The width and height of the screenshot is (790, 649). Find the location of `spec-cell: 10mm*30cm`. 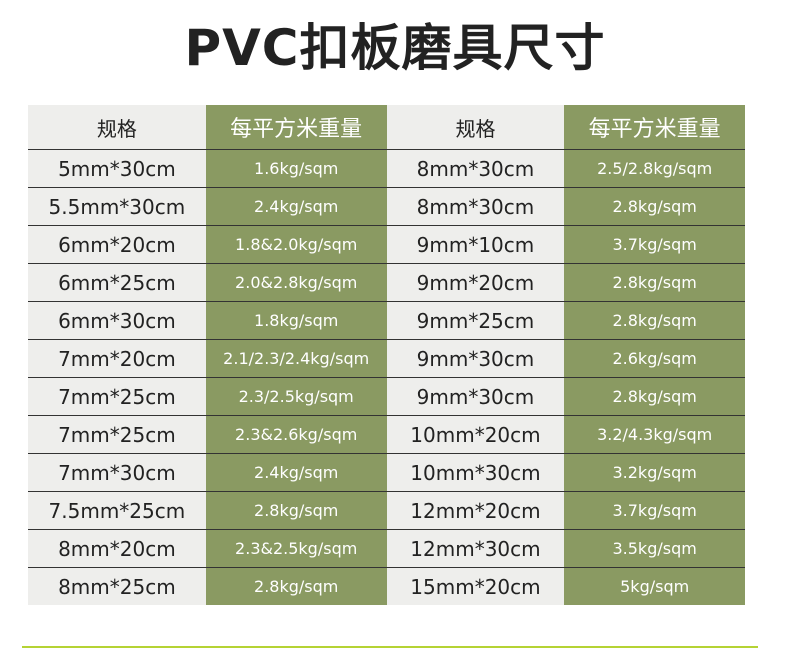

spec-cell: 10mm*30cm is located at coordinates (475, 472).